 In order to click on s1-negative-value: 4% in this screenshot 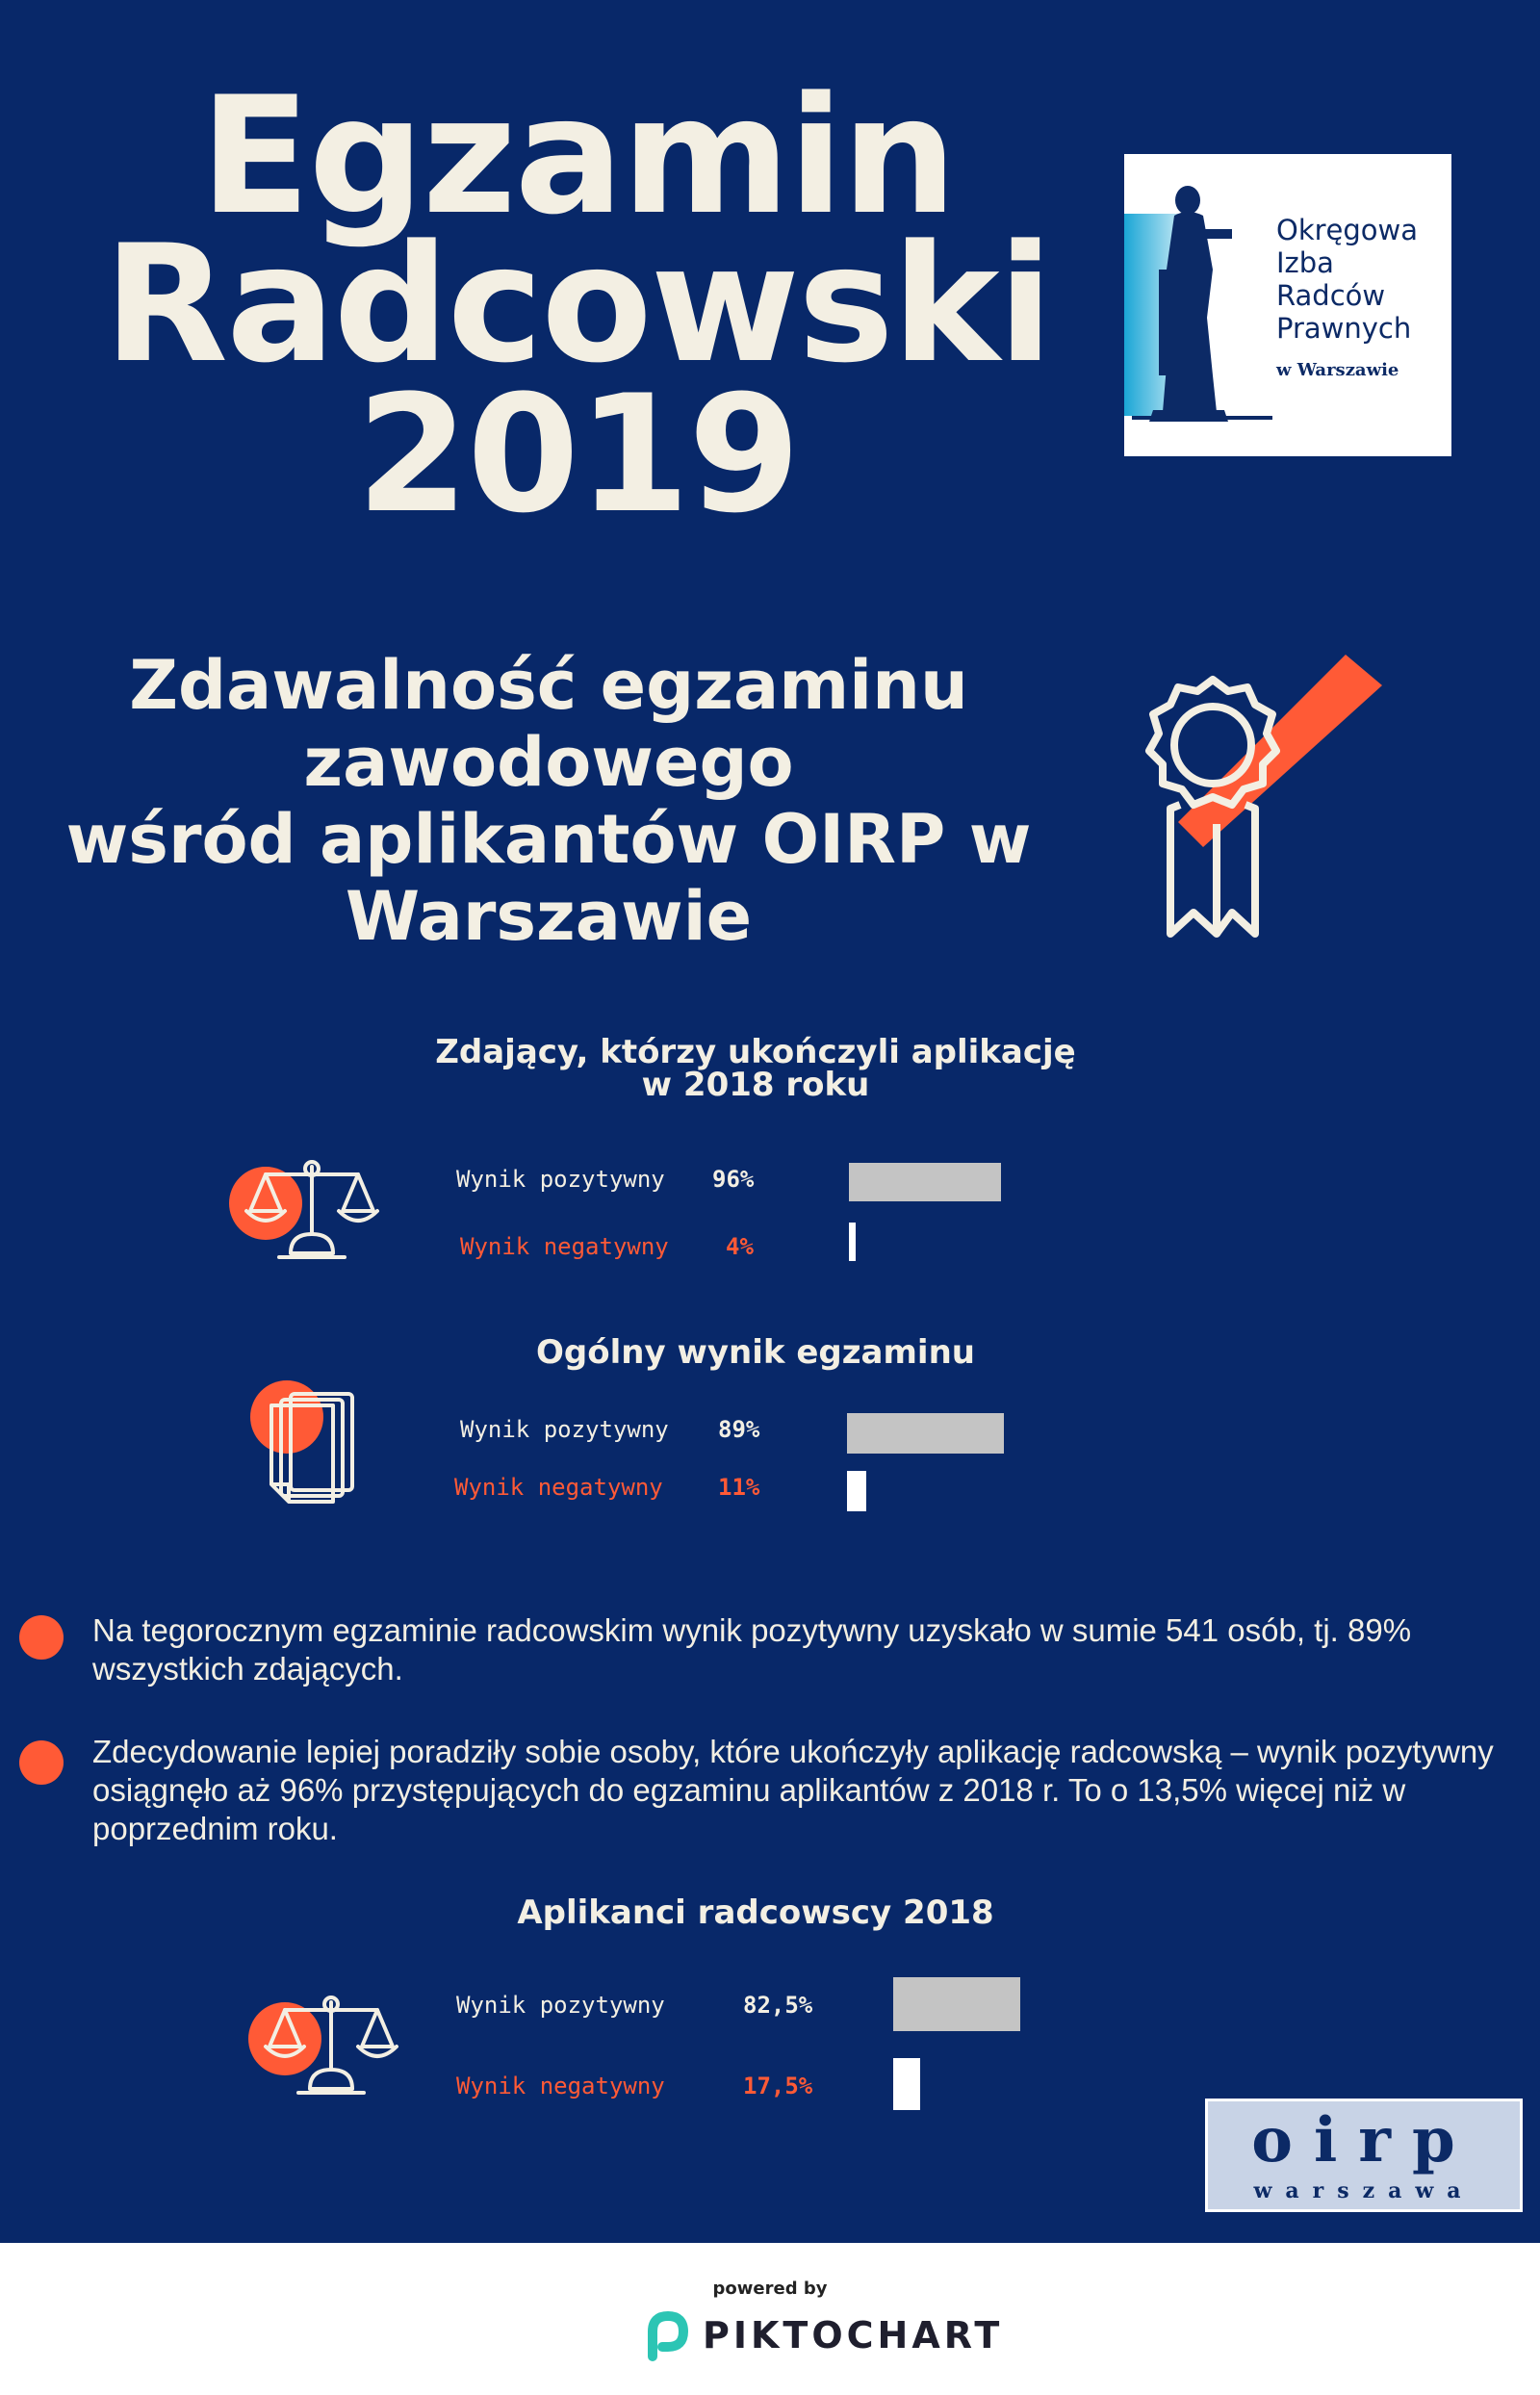, I will do `click(740, 1246)`.